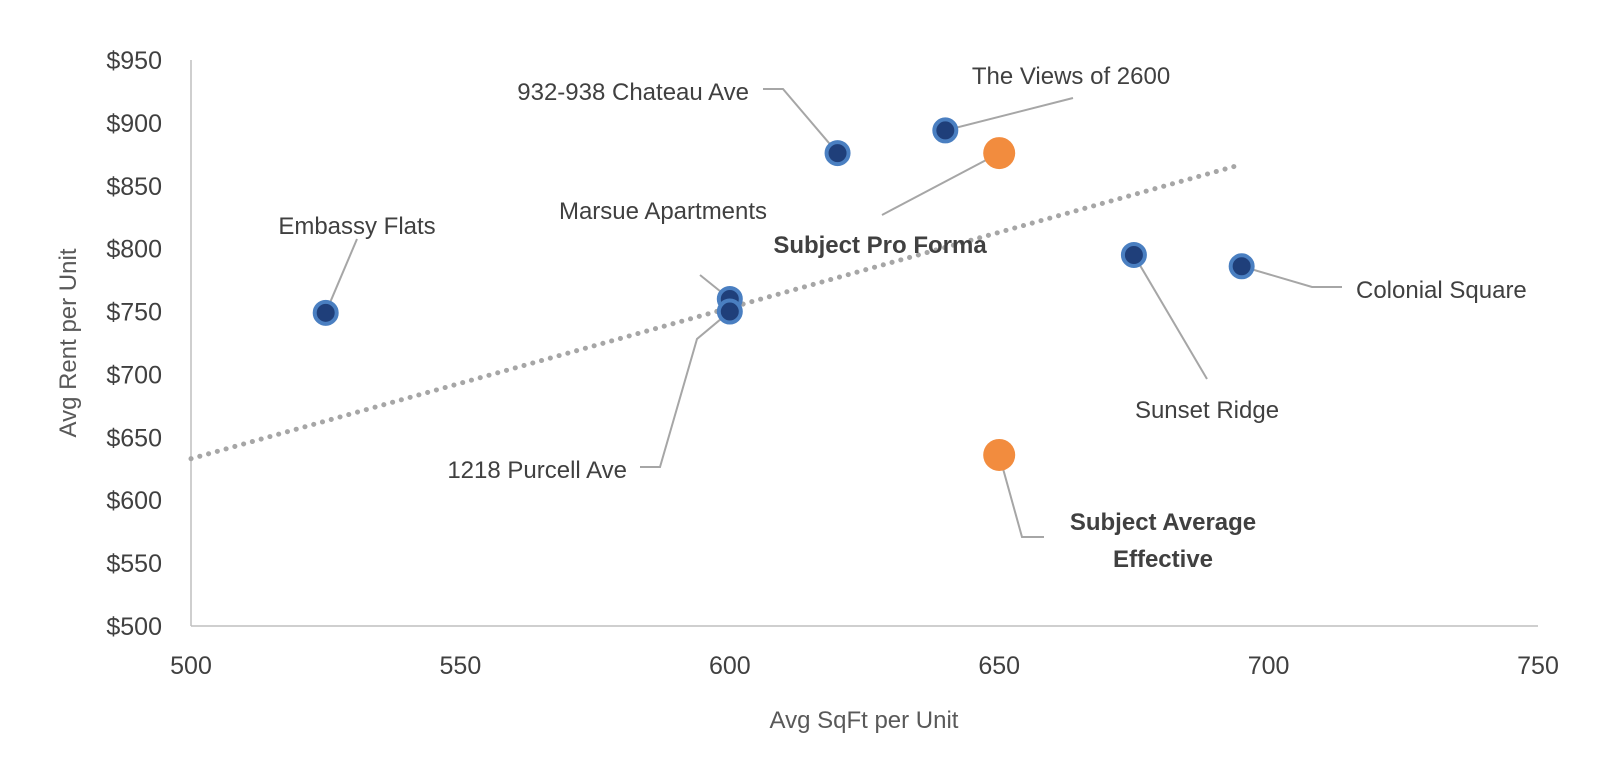 Image resolution: width=1597 pixels, height=775 pixels. What do you see at coordinates (1163, 541) in the screenshot?
I see `point-label: Subject Average Effective` at bounding box center [1163, 541].